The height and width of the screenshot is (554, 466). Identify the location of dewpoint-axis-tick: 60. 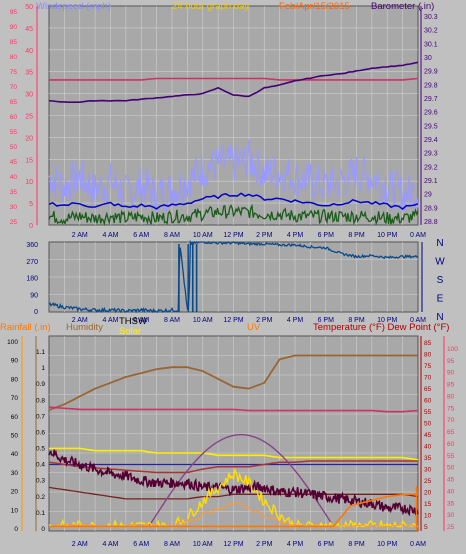
(451, 444).